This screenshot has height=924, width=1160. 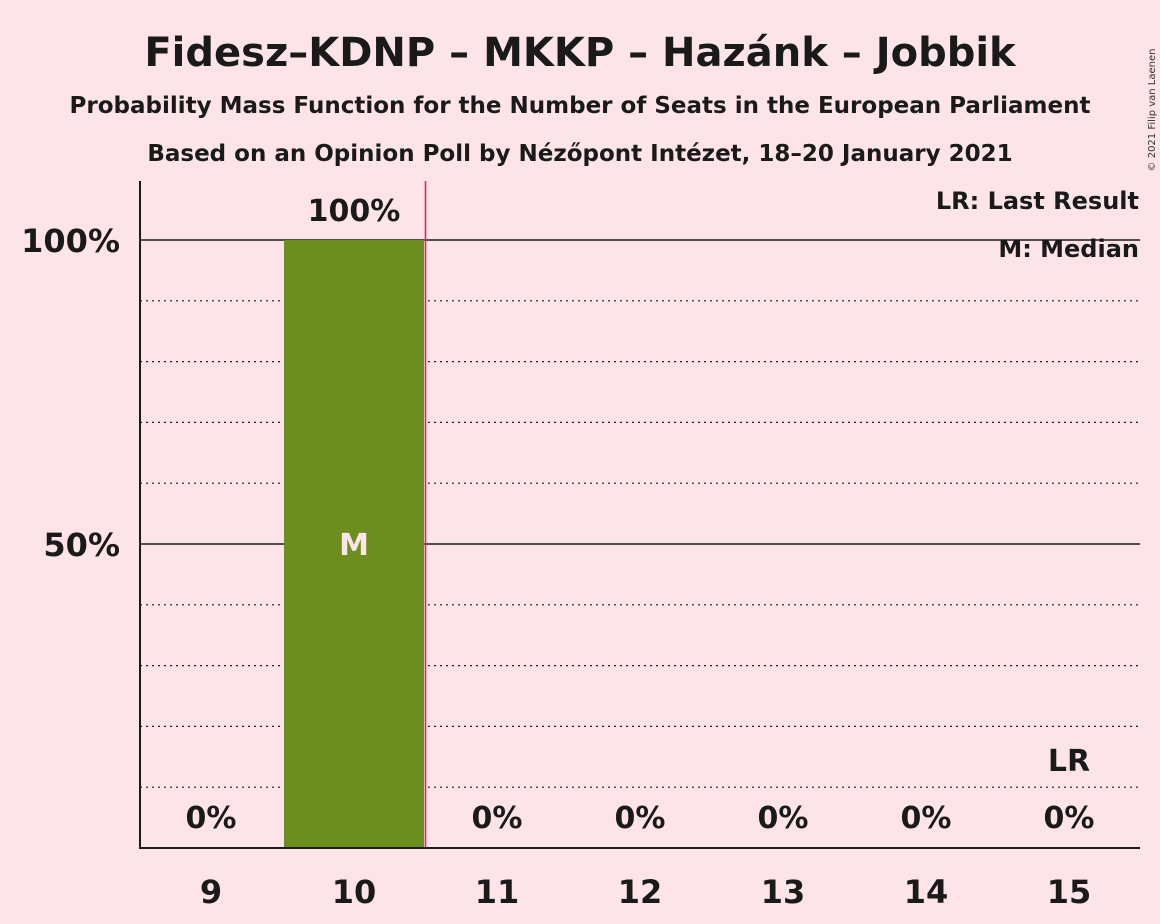 I want to click on y-tick-label: 100%, so click(x=70, y=241).